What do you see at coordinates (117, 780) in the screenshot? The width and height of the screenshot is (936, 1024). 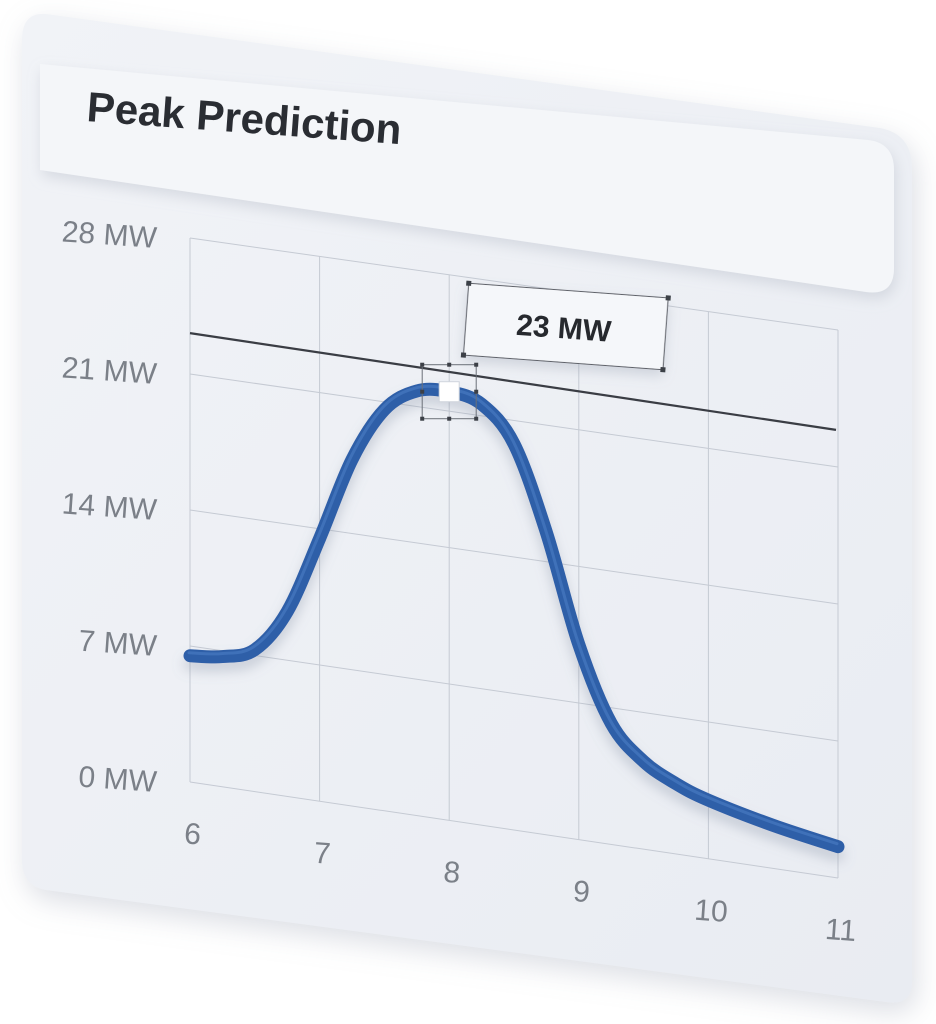 I see `y-tick-label: 0 MW` at bounding box center [117, 780].